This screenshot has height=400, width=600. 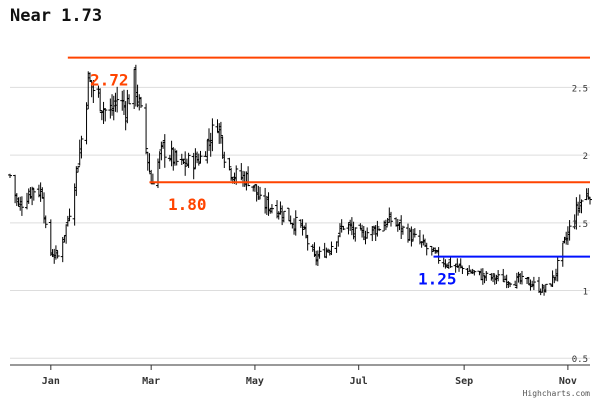 I want to click on x-tick-label: Jan, so click(x=51, y=381).